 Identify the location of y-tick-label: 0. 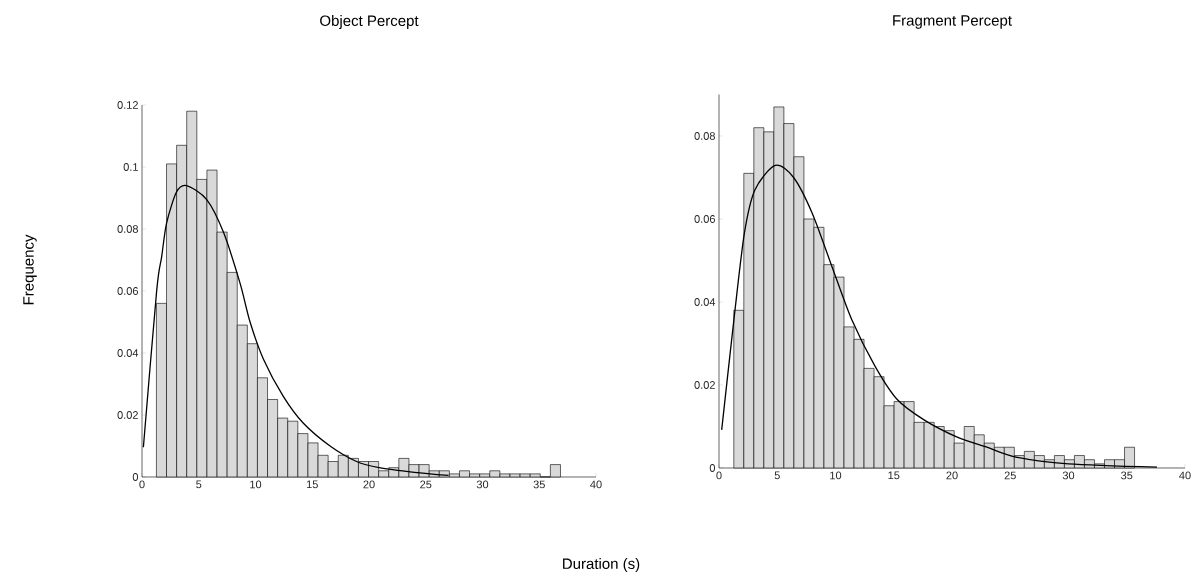
(712, 468).